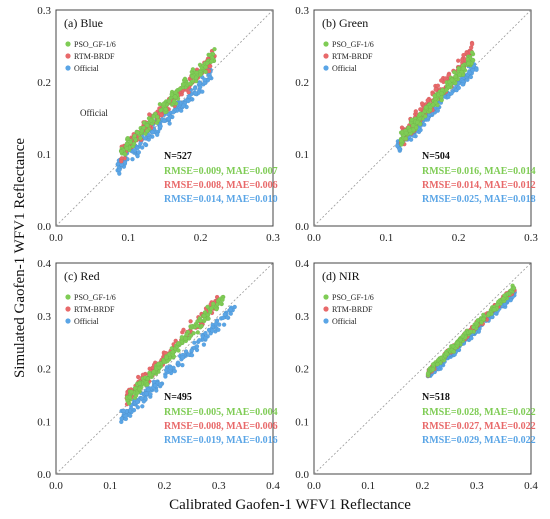  I want to click on panel-label: (b) Green, so click(345, 23).